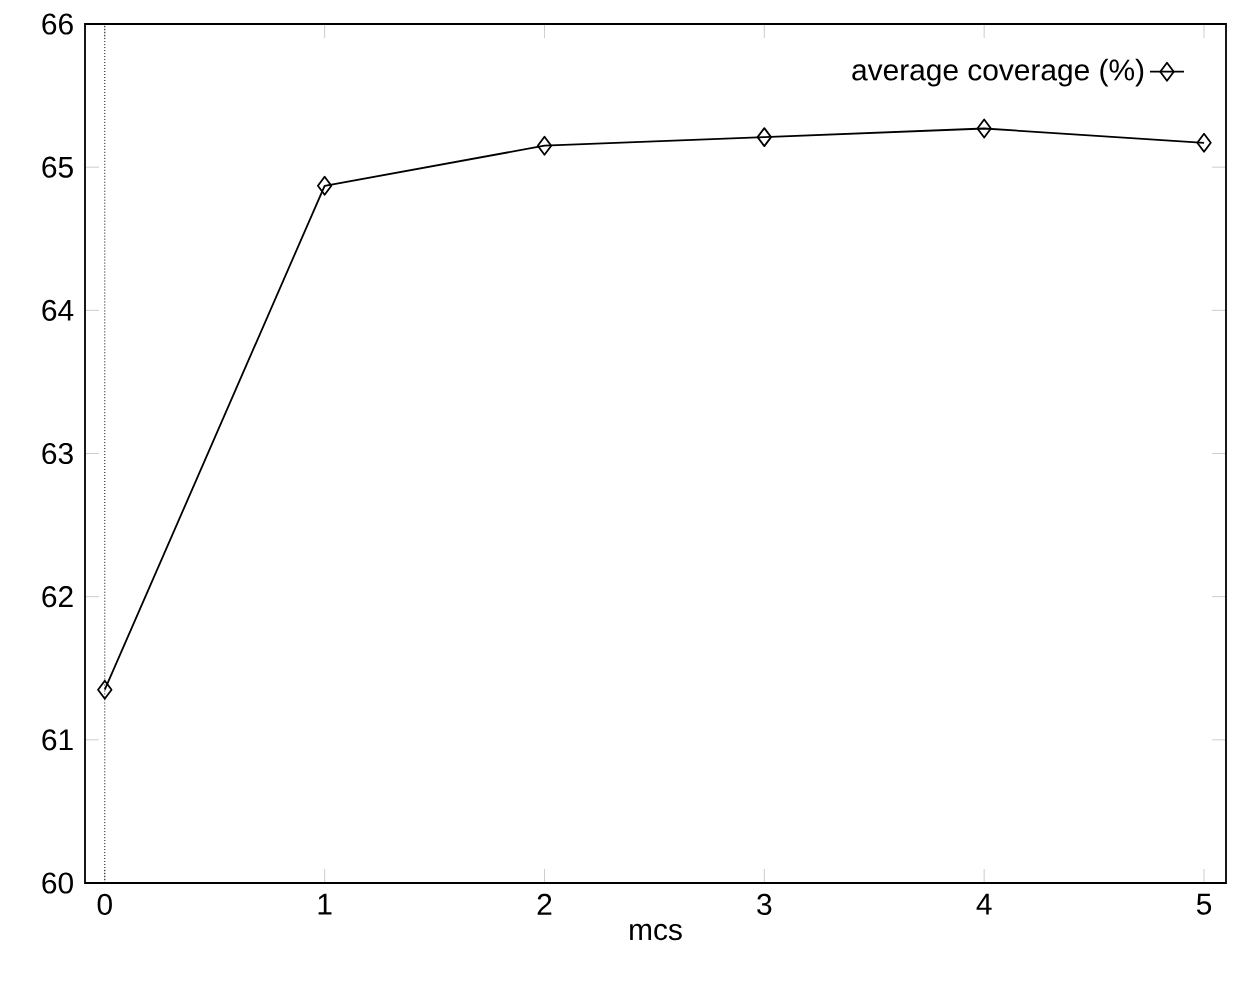 This screenshot has width=1250, height=985. I want to click on x-axis-title: mcs, so click(656, 932).